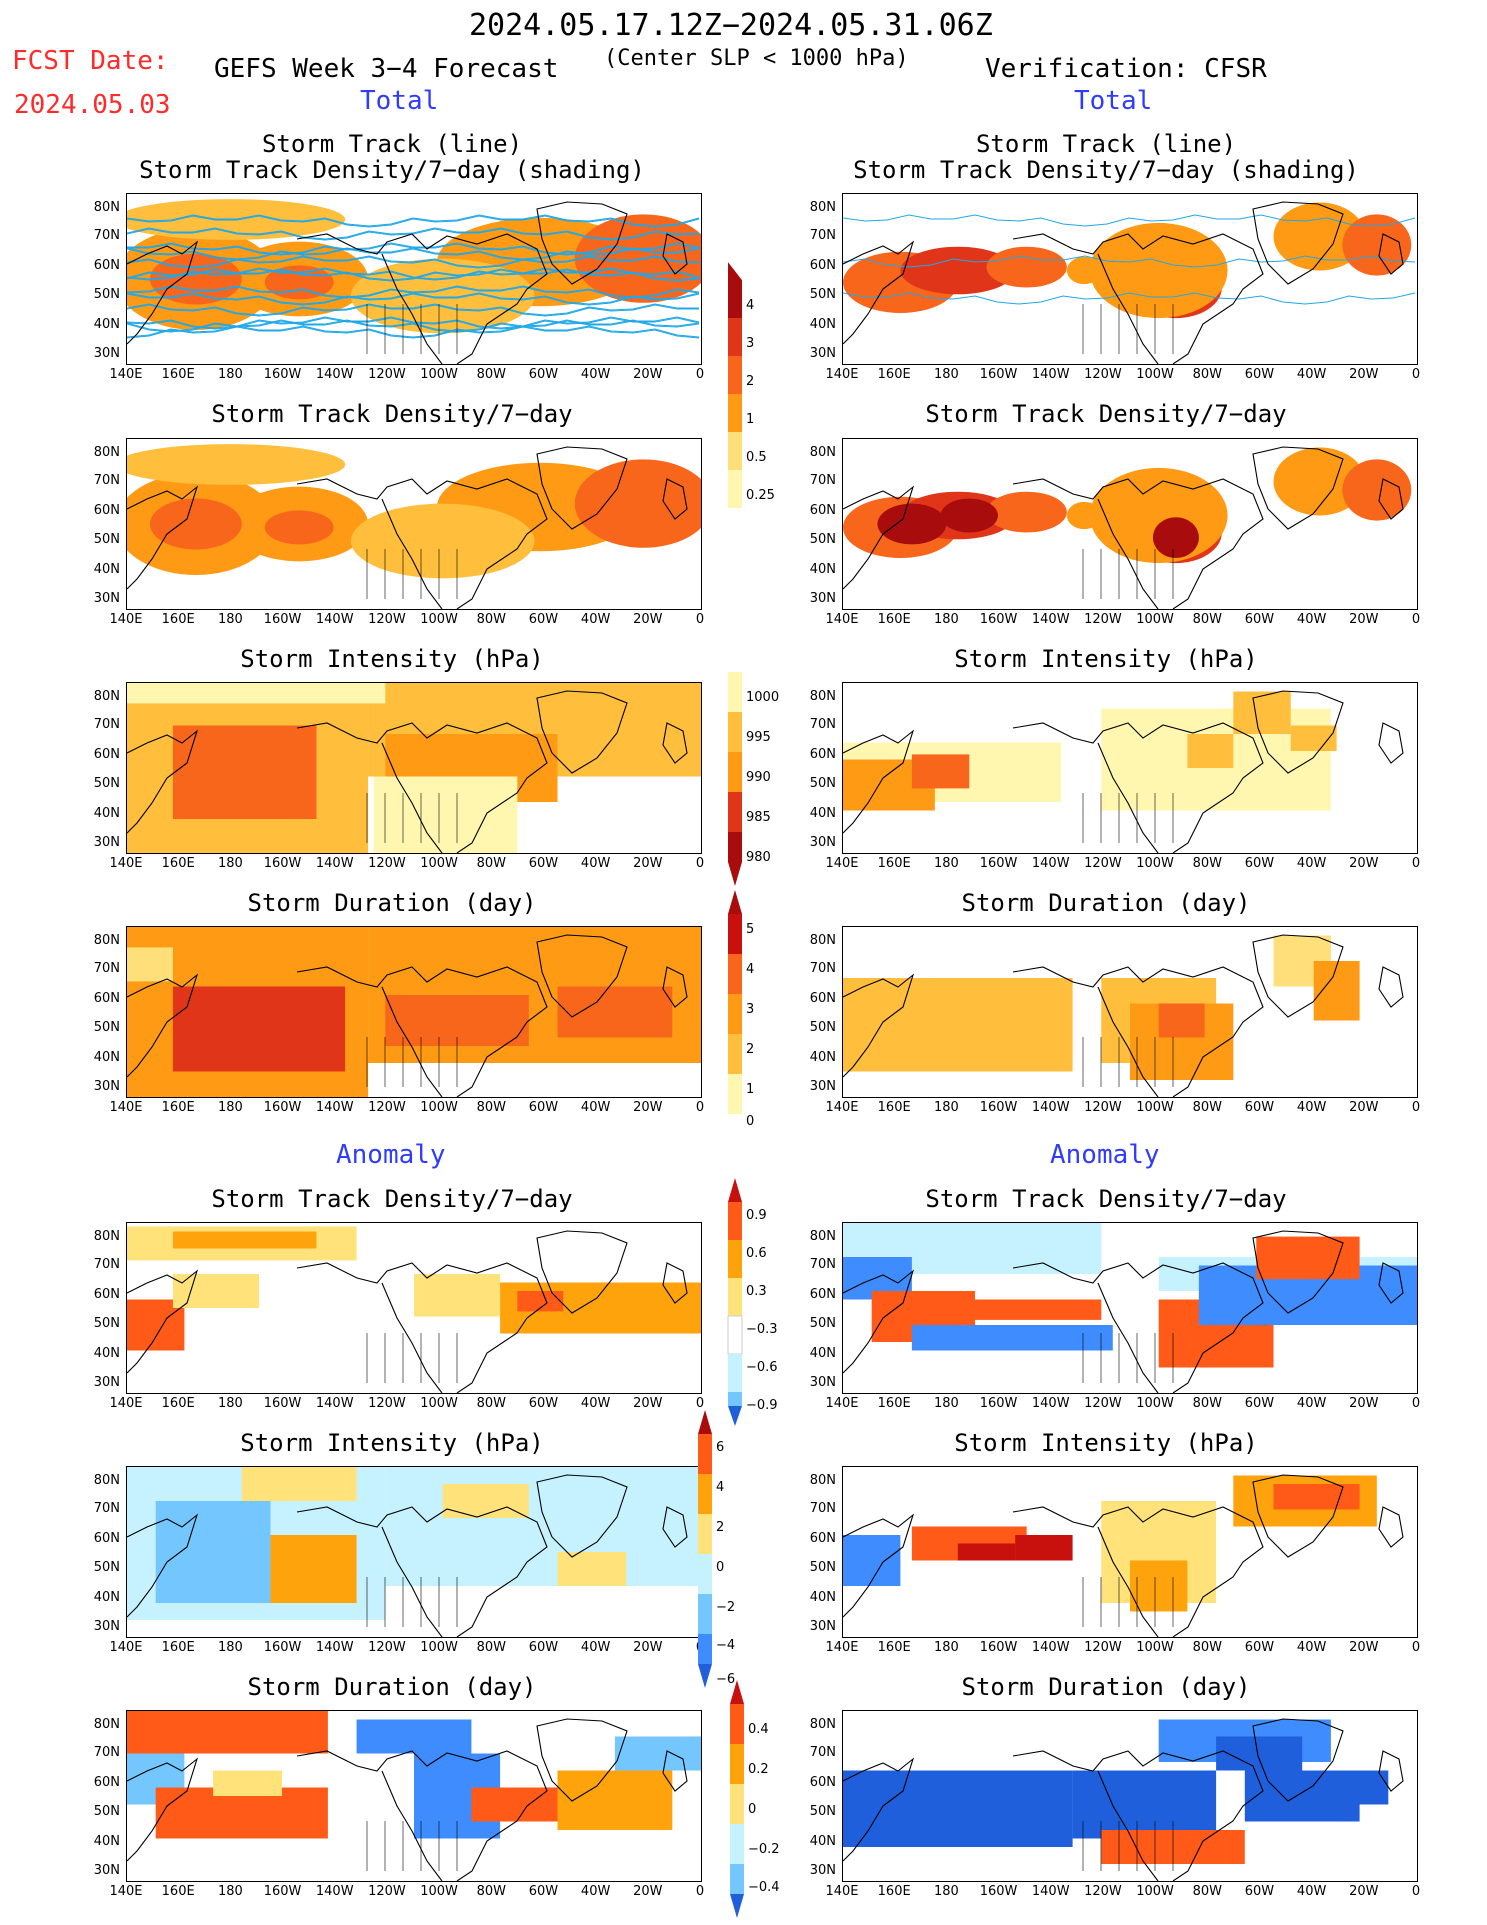 This screenshot has height=1925, width=1487. I want to click on section-anomaly-left: Anomaly, so click(391, 1155).